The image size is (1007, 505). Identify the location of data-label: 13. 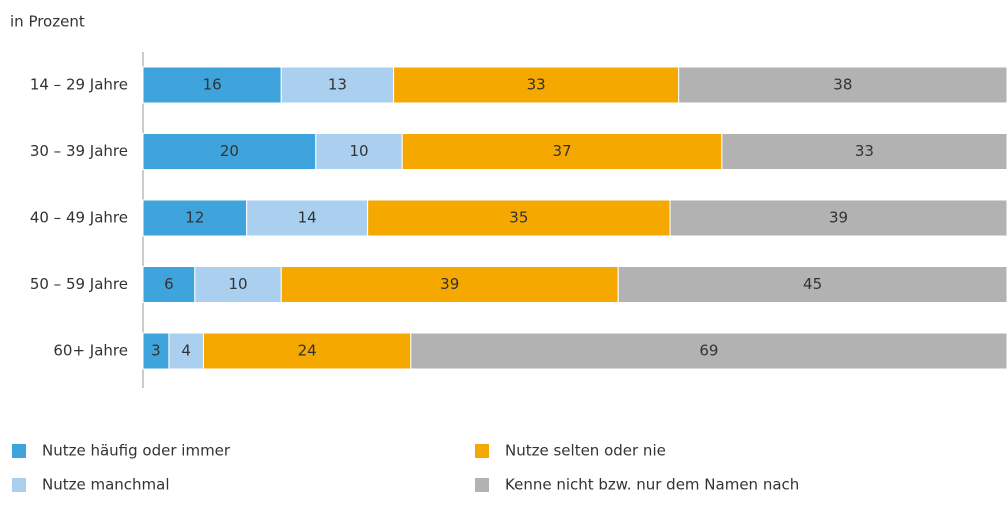
(337, 85).